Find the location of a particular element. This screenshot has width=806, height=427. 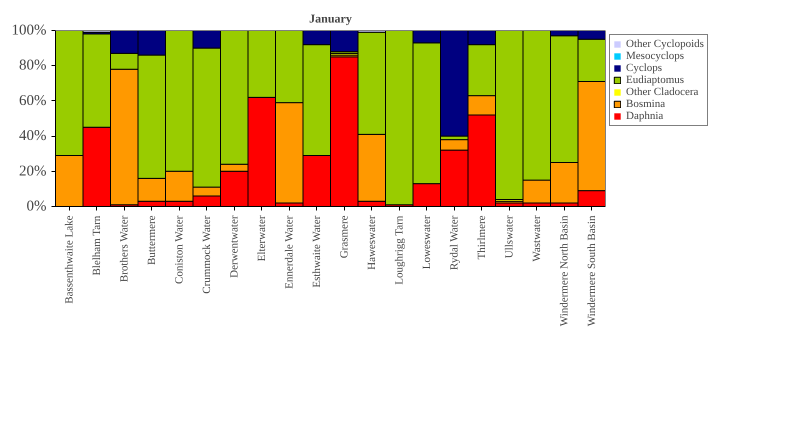

legend-label: Eudiaptomus is located at coordinates (655, 80).